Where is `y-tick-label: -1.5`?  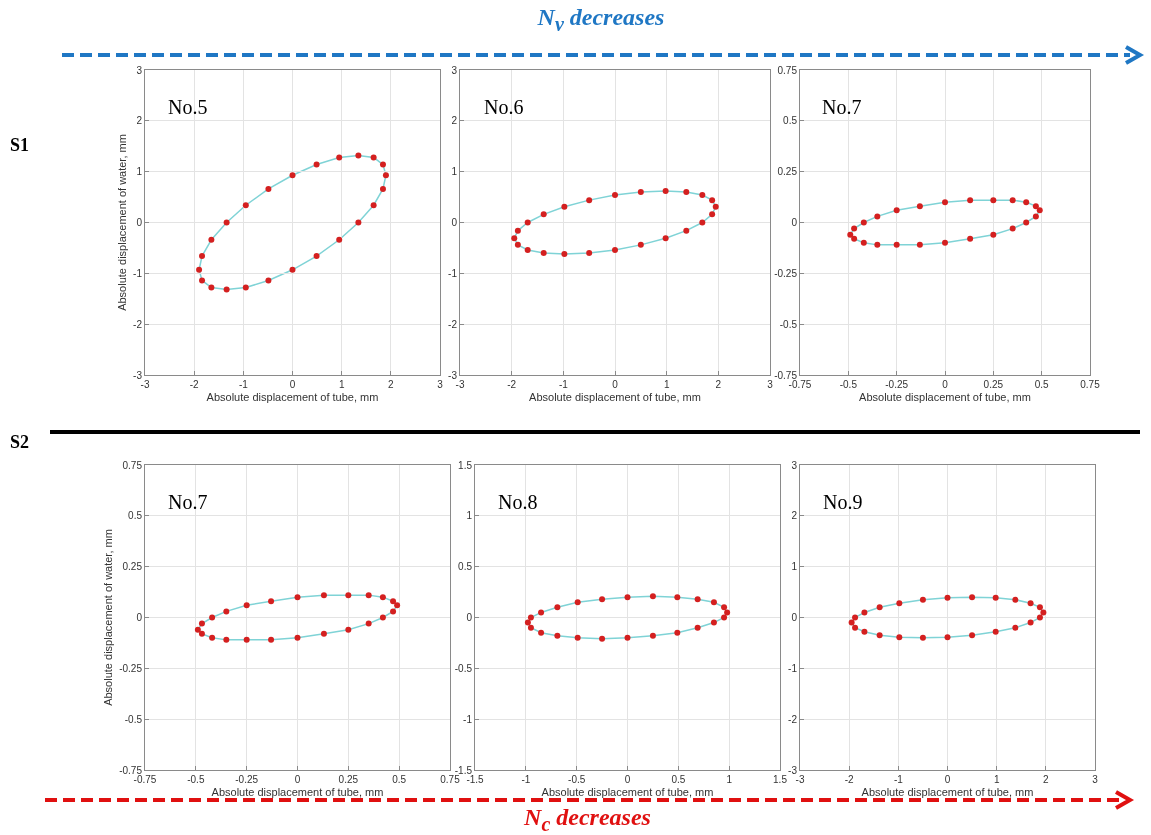
y-tick-label: -1.5 is located at coordinates (463, 770).